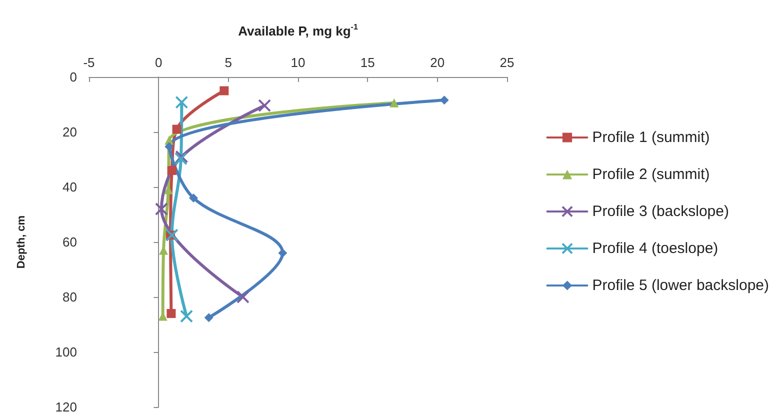 Image resolution: width=778 pixels, height=415 pixels. Describe the element at coordinates (437, 62) in the screenshot. I see `x-tick-label: 20` at that location.